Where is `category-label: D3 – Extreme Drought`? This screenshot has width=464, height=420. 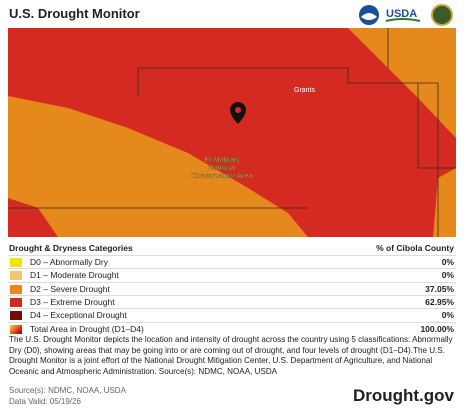
category-label: D3 – Extreme Drought is located at coordinates (72, 301).